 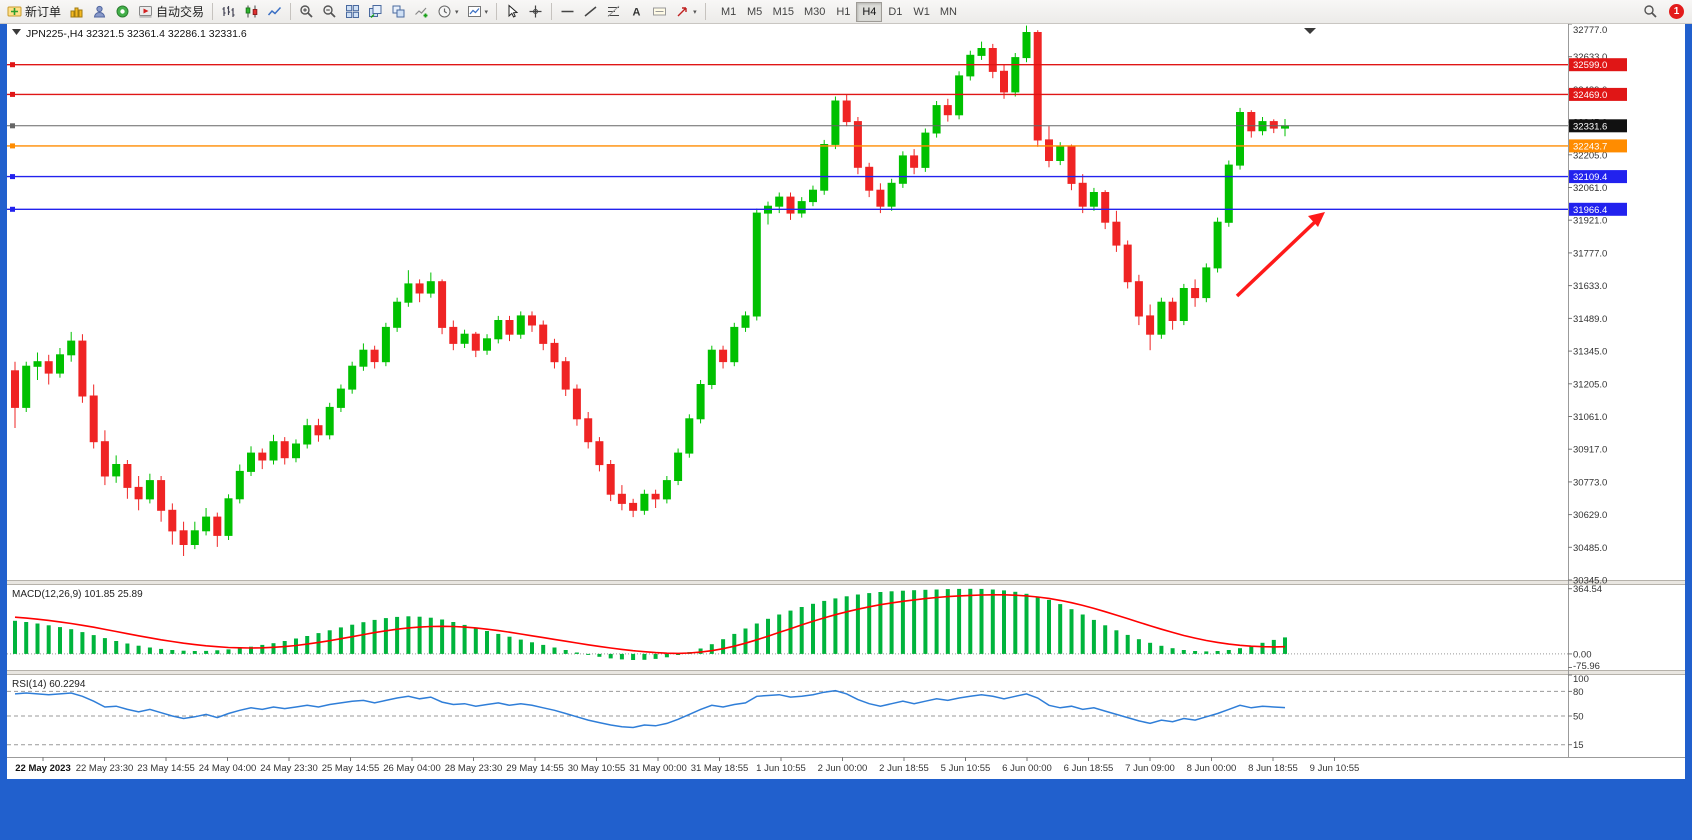 What do you see at coordinates (843, 12) in the screenshot?
I see `timeframe-h1-button: H1` at bounding box center [843, 12].